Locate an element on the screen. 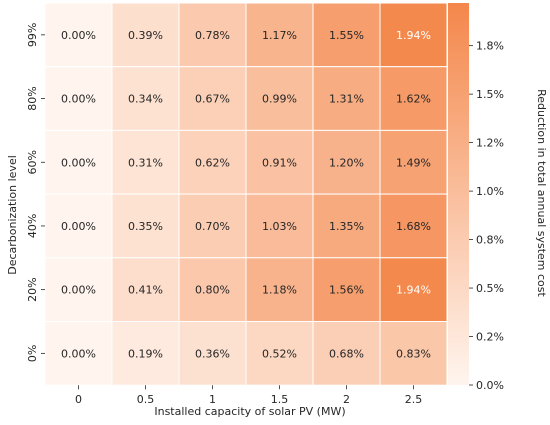 This screenshot has width=550, height=425. cell-value-label: 0.80% is located at coordinates (212, 290).